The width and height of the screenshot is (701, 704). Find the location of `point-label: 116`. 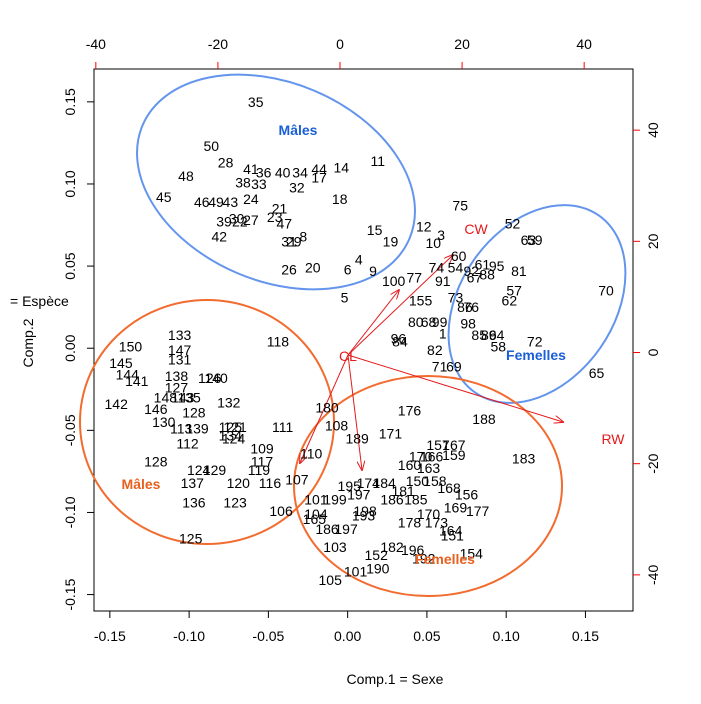

point-label: 116 is located at coordinates (270, 483).